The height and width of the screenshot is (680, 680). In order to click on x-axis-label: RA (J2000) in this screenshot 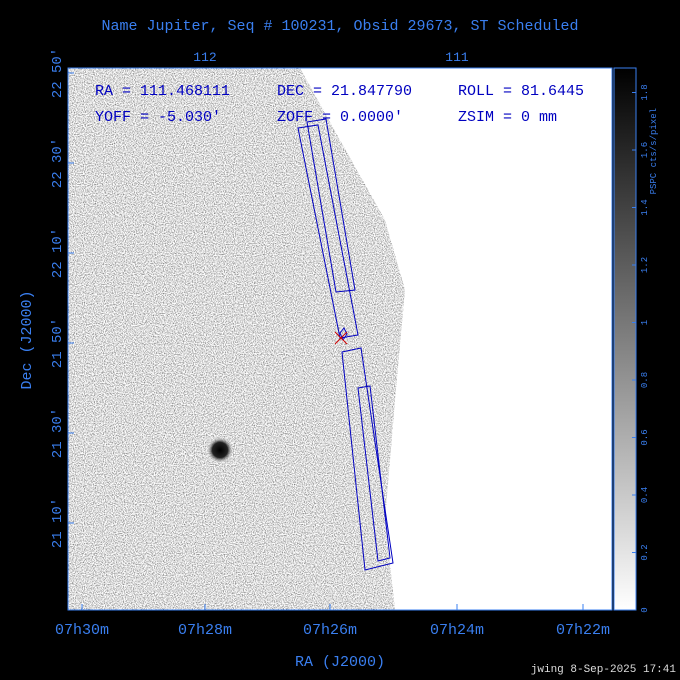, I will do `click(340, 662)`.